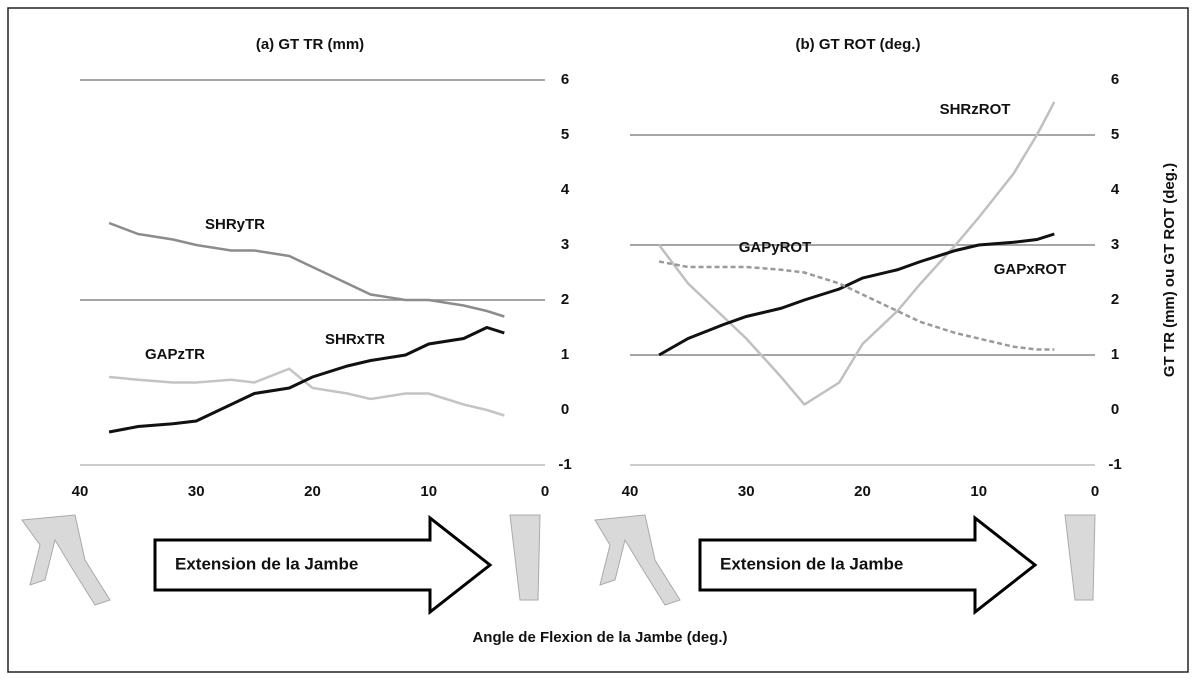 The width and height of the screenshot is (1194, 680). Describe the element at coordinates (558, 560) in the screenshot. I see `leg-figures` at that location.